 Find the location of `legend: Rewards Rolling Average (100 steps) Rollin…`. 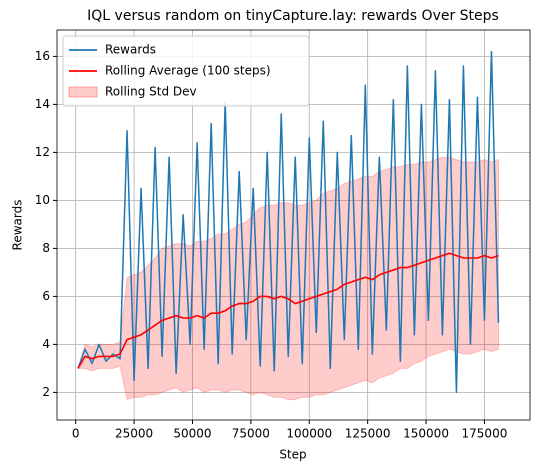

legend: Rewards Rolling Average (100 steps) Rollin… is located at coordinates (186, 71).